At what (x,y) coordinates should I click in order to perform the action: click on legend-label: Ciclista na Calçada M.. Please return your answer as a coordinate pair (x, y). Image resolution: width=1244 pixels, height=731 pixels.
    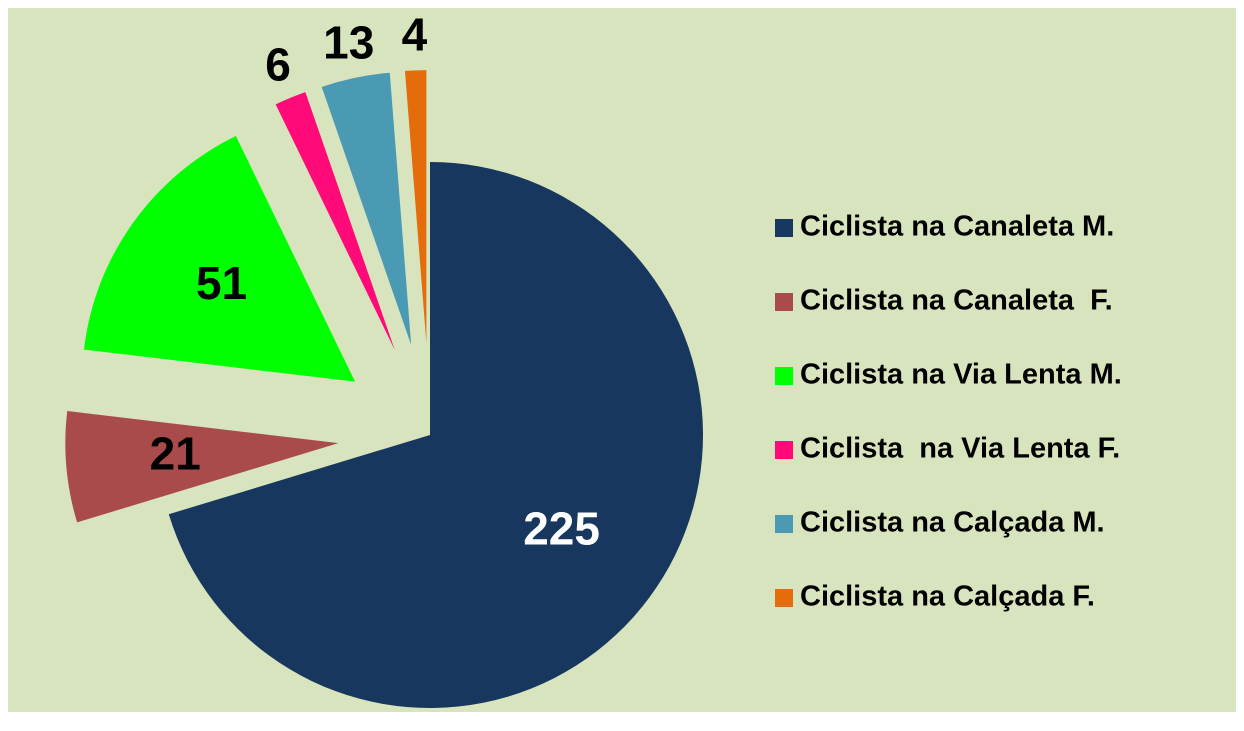
    Looking at the image, I should click on (952, 523).